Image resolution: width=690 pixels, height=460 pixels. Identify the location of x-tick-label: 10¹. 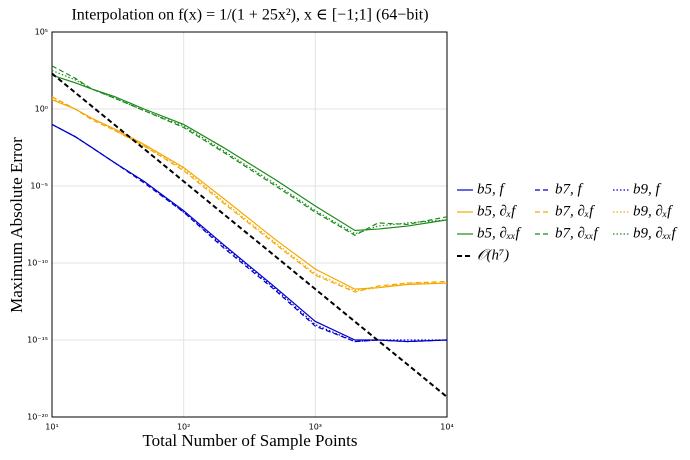
(51, 427).